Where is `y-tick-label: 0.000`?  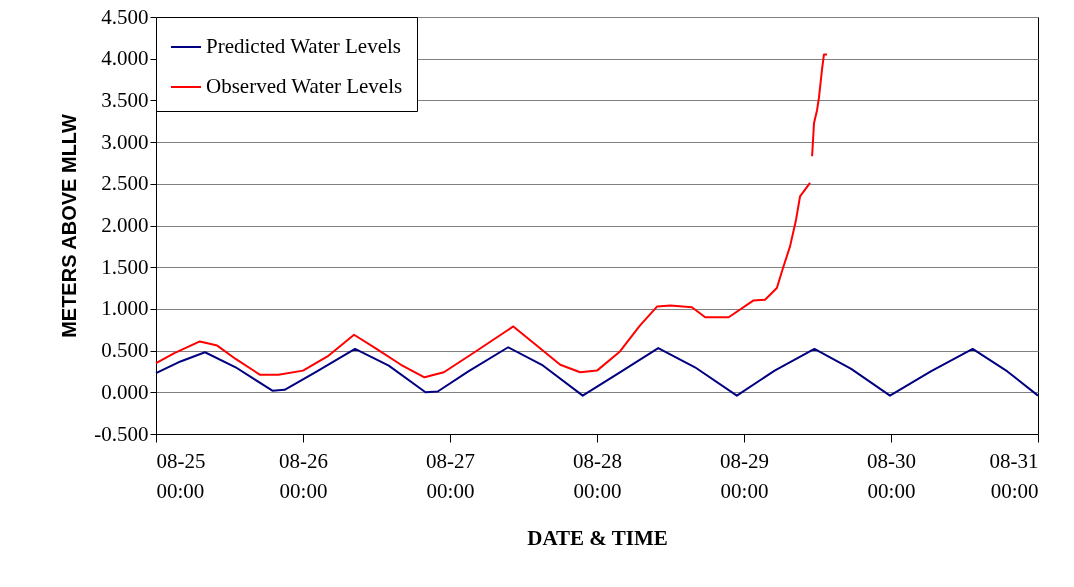 y-tick-label: 0.000 is located at coordinates (125, 391).